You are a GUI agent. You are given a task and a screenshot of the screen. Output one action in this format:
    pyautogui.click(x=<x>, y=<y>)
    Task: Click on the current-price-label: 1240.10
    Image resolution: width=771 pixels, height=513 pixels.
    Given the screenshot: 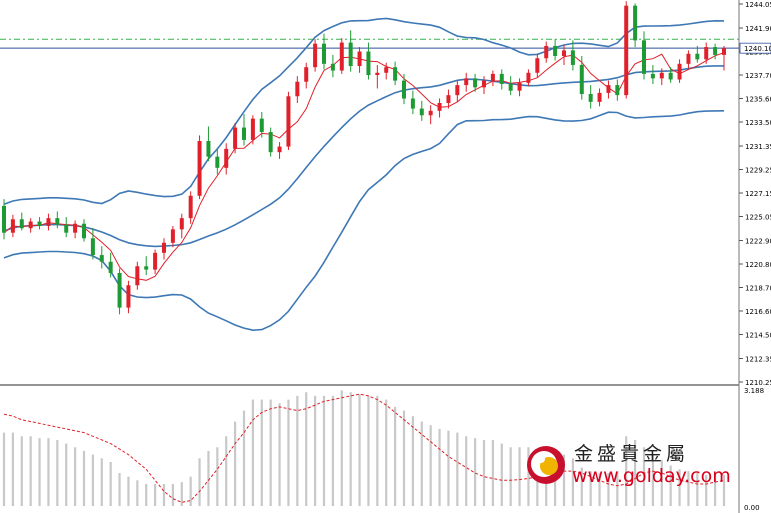 What is the action you would take?
    pyautogui.click(x=757, y=49)
    